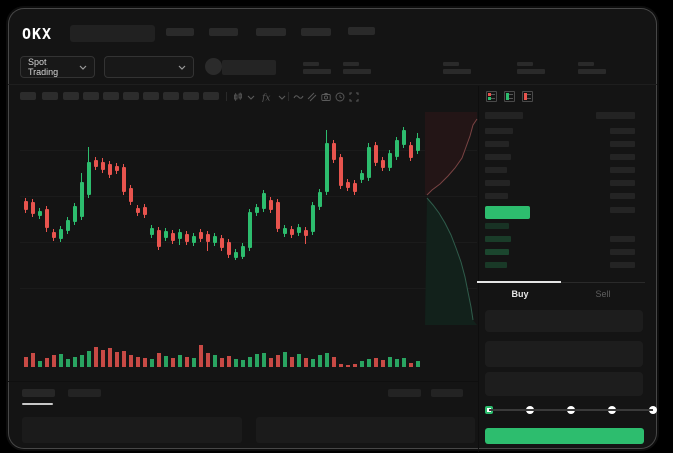 The width and height of the screenshot is (673, 453). Describe the element at coordinates (213, 66) in the screenshot. I see `coin-icon` at that location.